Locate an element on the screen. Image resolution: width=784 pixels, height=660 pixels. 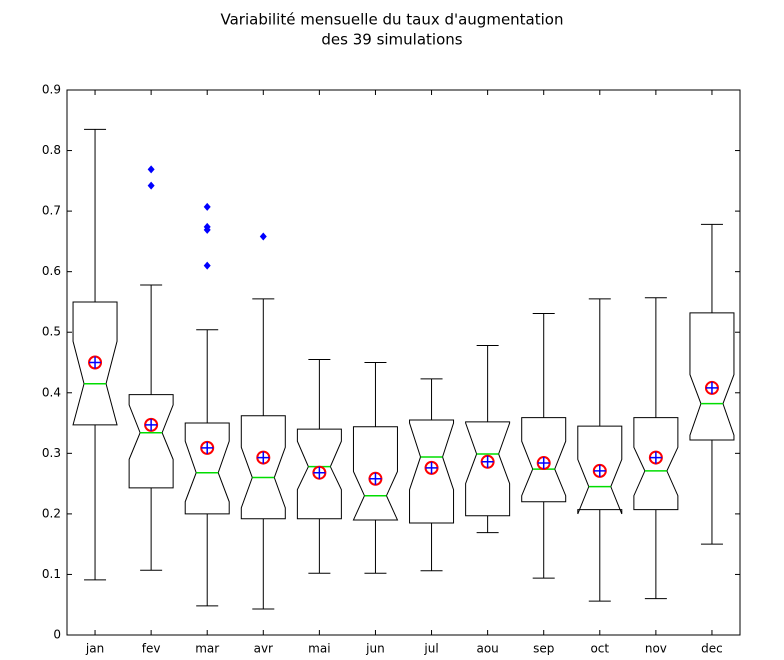
x-tick-label: jun is located at coordinates (375, 649).